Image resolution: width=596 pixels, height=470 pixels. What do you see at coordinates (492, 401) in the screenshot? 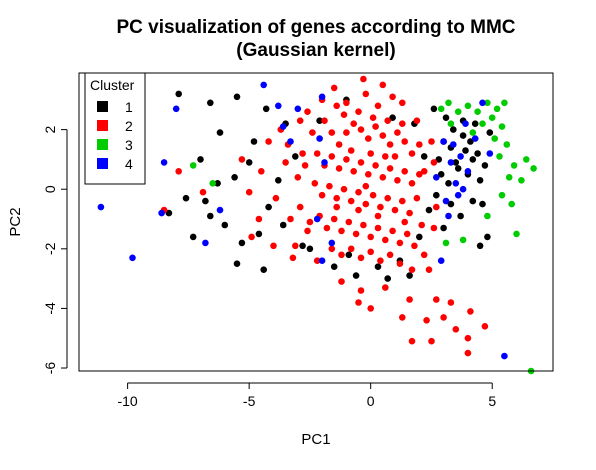
I see `x-tick-label: 5` at bounding box center [492, 401].